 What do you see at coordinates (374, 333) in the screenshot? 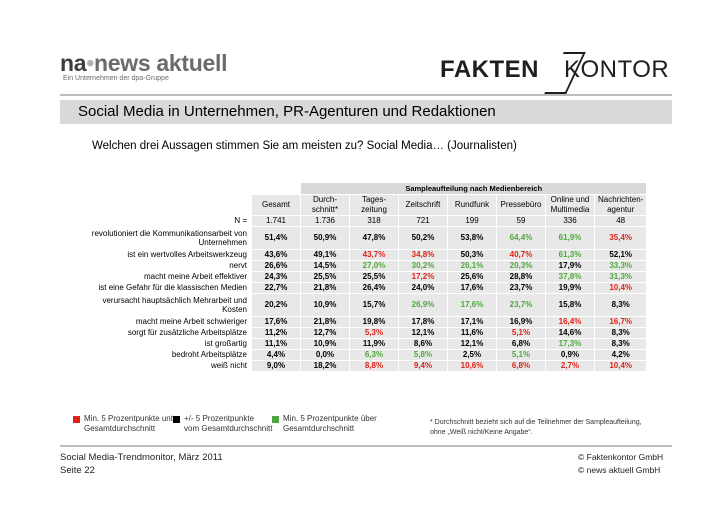
I see `cell-value: 5,3%` at bounding box center [374, 333].